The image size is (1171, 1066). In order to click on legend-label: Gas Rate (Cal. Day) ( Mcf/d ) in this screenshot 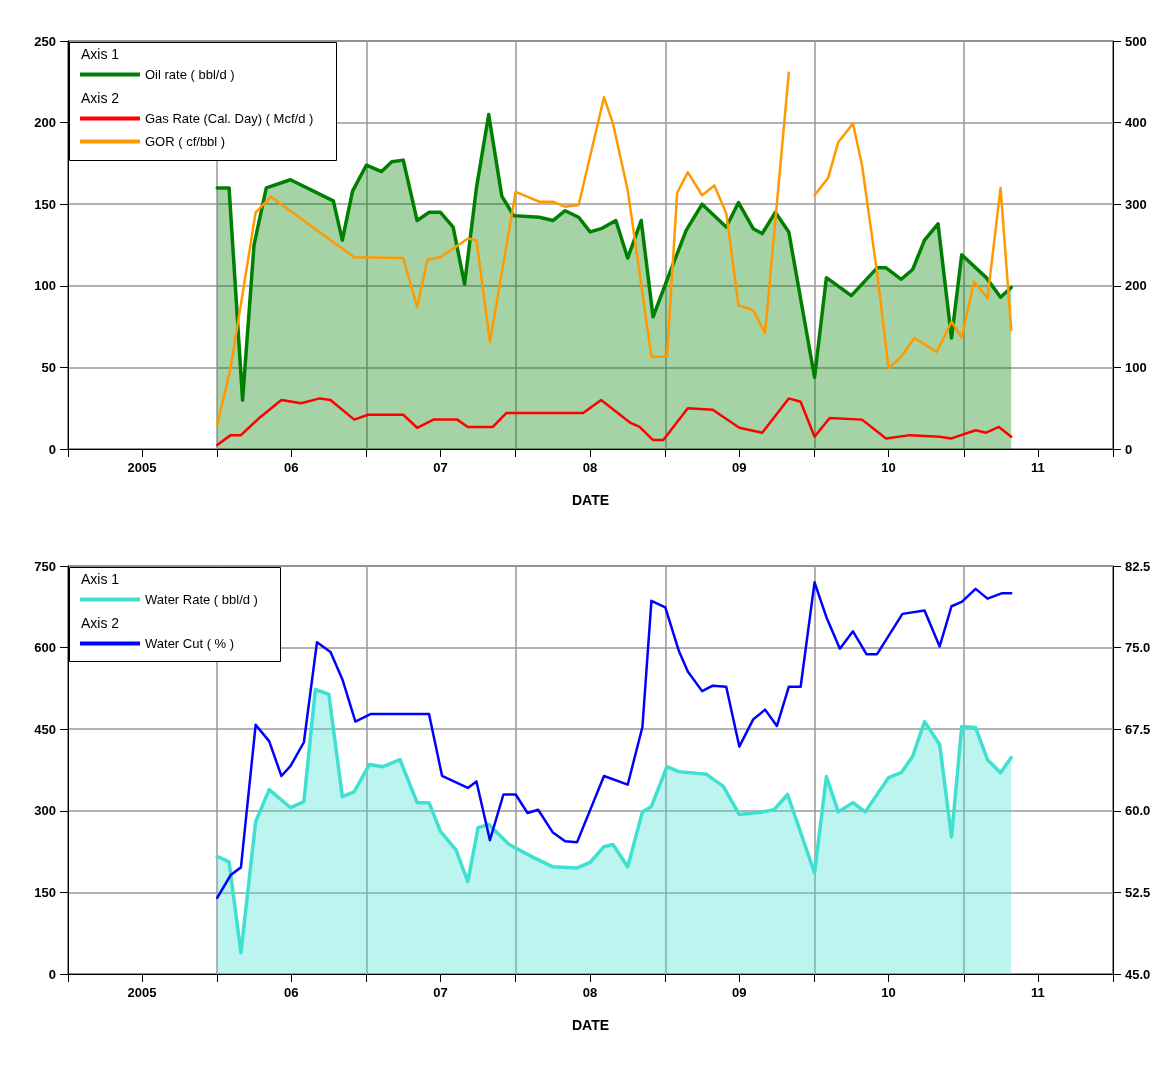, I will do `click(229, 118)`.